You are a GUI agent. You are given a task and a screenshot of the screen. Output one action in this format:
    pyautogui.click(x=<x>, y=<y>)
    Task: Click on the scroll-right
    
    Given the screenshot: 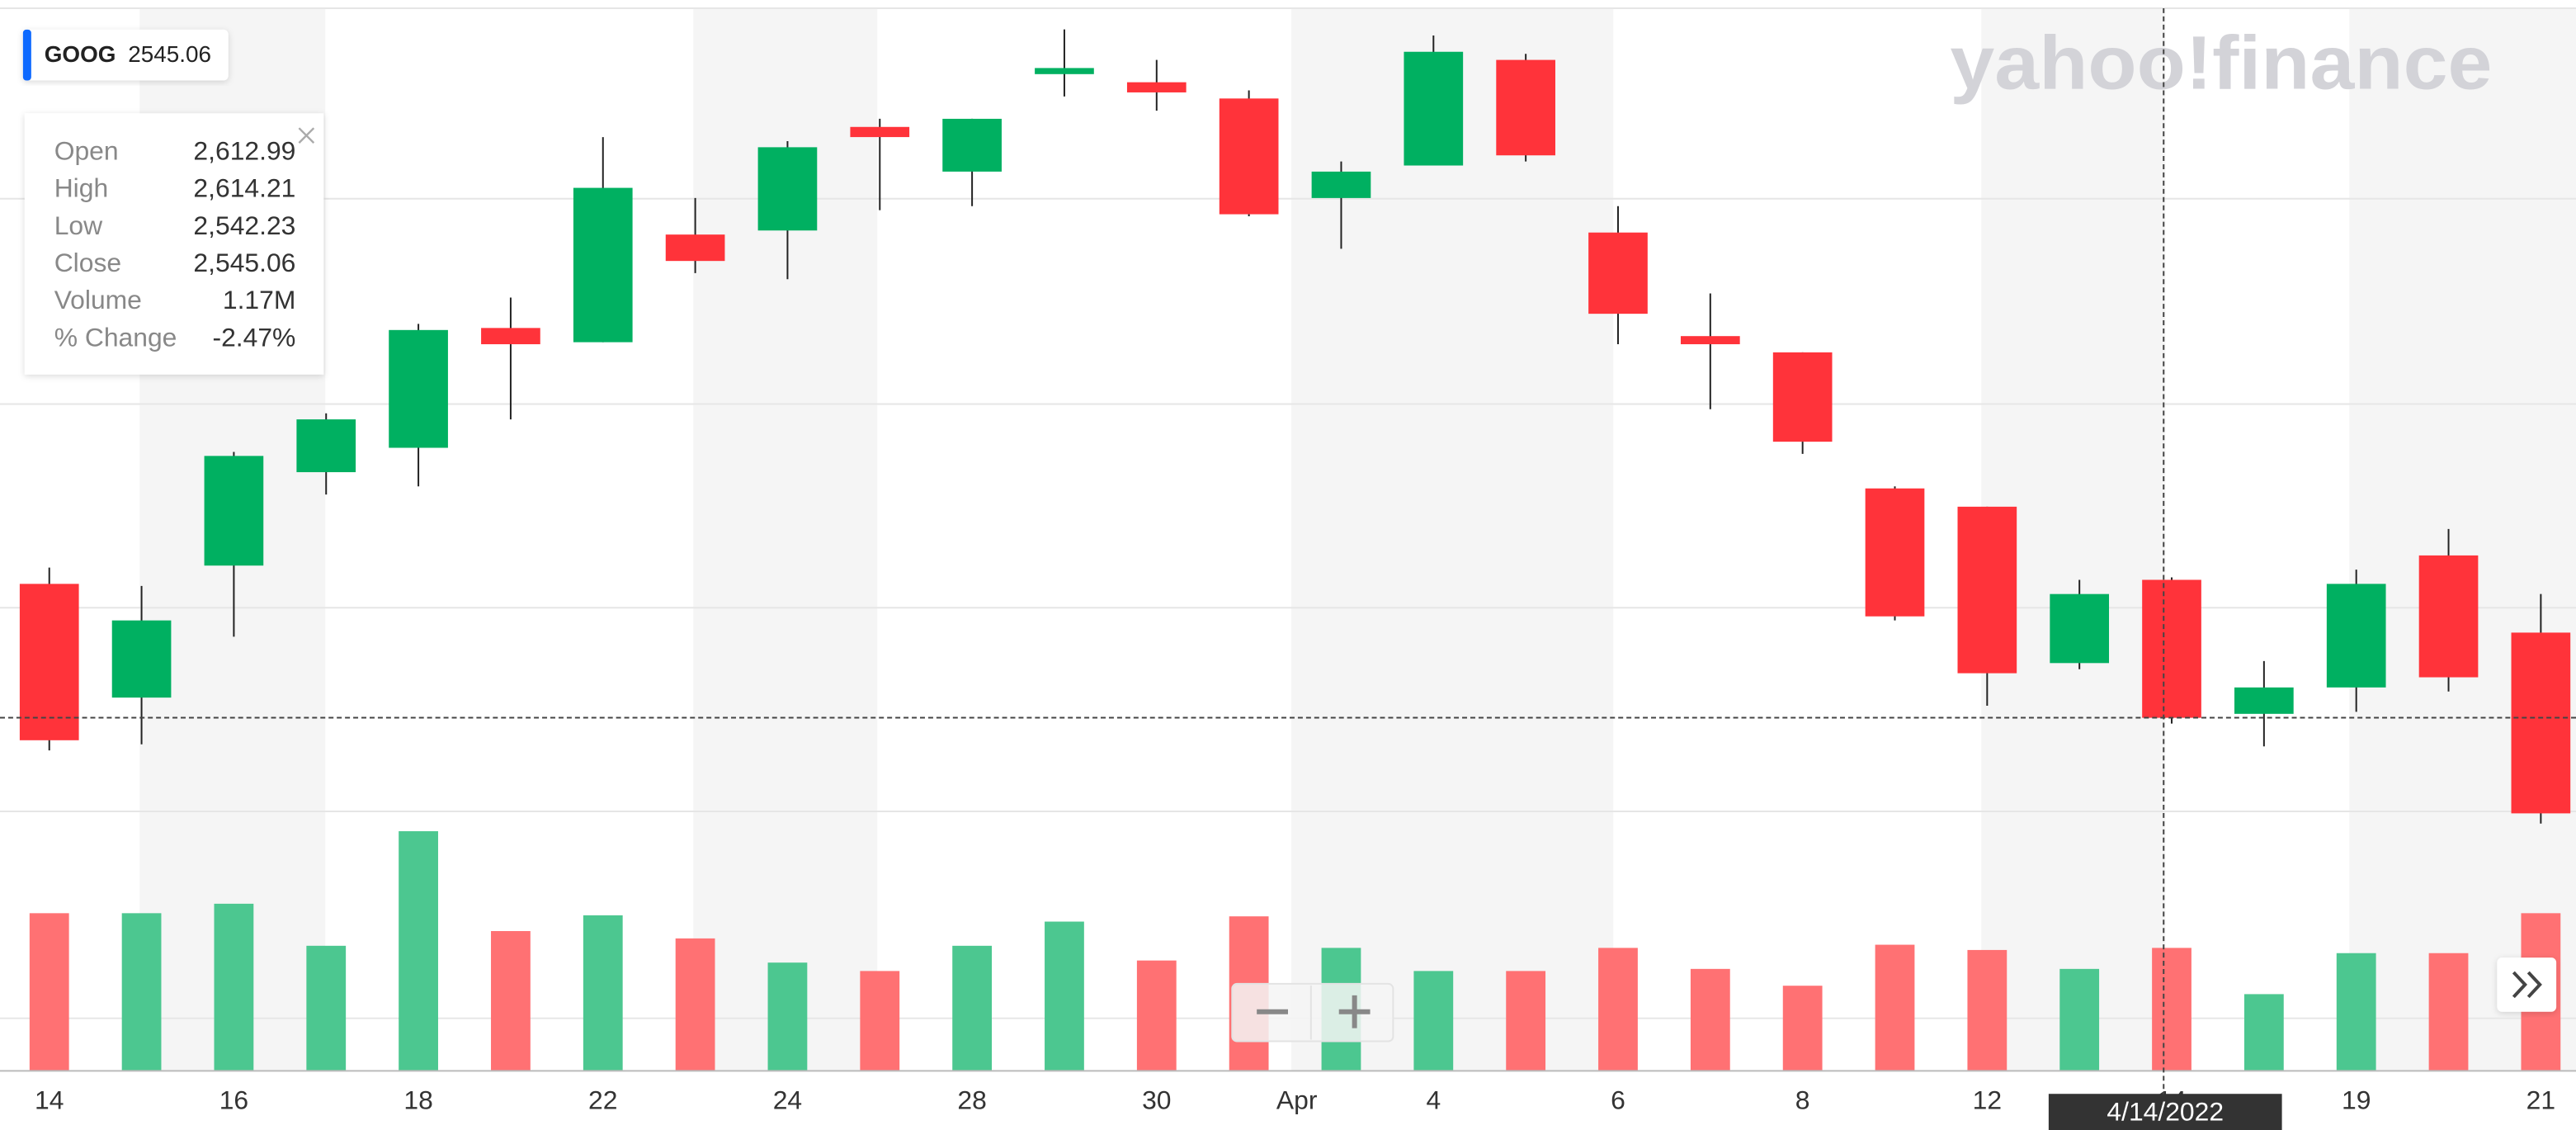 What is the action you would take?
    pyautogui.click(x=2527, y=984)
    